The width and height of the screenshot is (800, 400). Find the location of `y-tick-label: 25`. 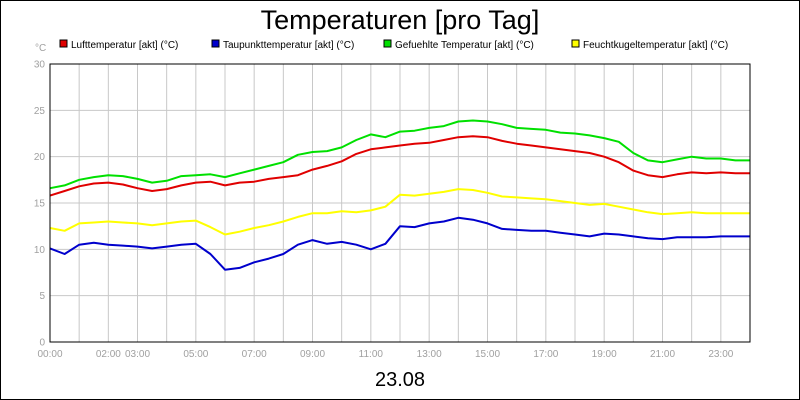

y-tick-label: 25 is located at coordinates (40, 111).